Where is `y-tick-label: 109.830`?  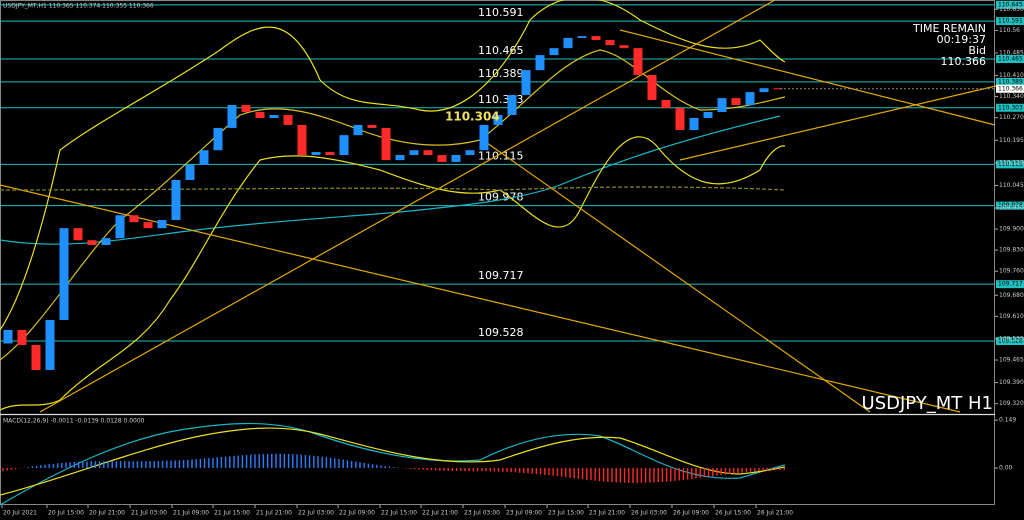 y-tick-label: 109.830 is located at coordinates (1011, 250).